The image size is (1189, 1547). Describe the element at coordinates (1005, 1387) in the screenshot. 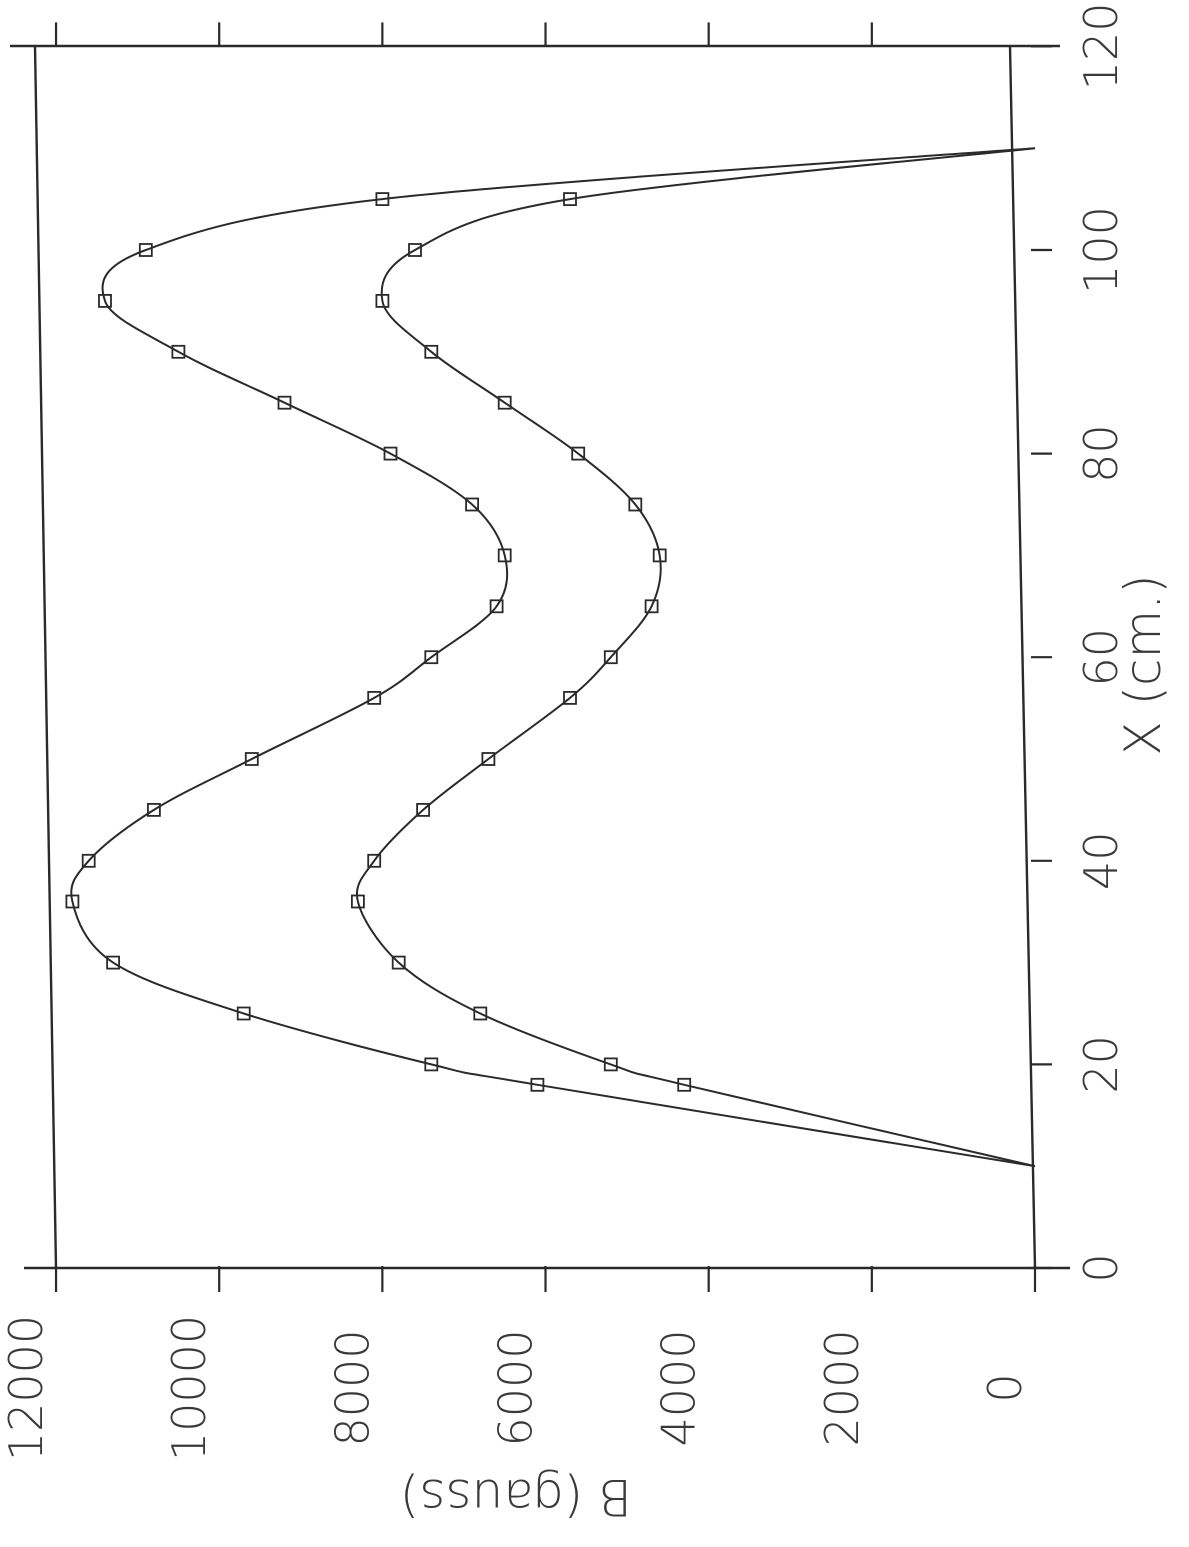

I see `y-tick-label: 0` at that location.